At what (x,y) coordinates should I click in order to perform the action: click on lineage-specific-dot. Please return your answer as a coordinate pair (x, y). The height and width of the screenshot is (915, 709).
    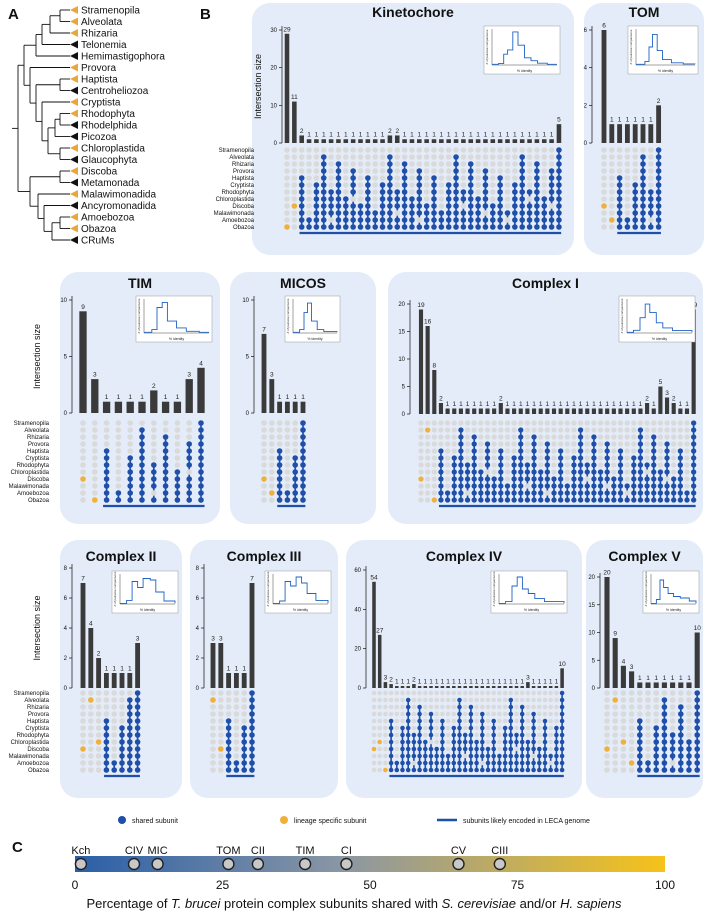
    Looking at the image, I should click on (427, 430).